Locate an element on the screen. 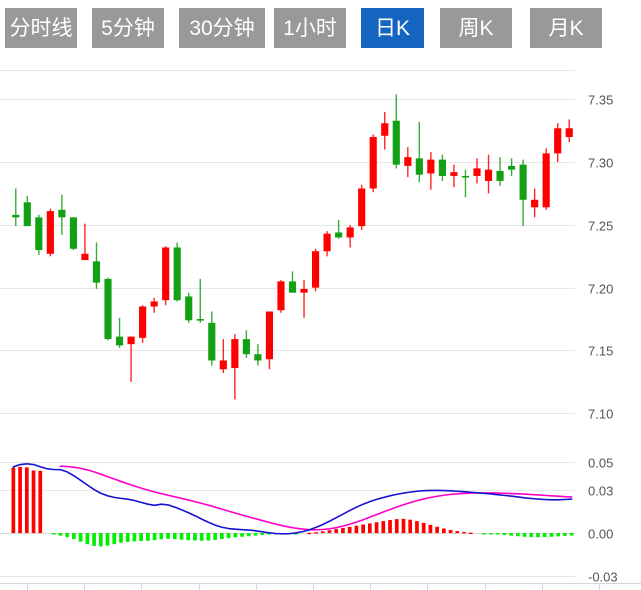  macd-histogram-group is located at coordinates (292, 506).